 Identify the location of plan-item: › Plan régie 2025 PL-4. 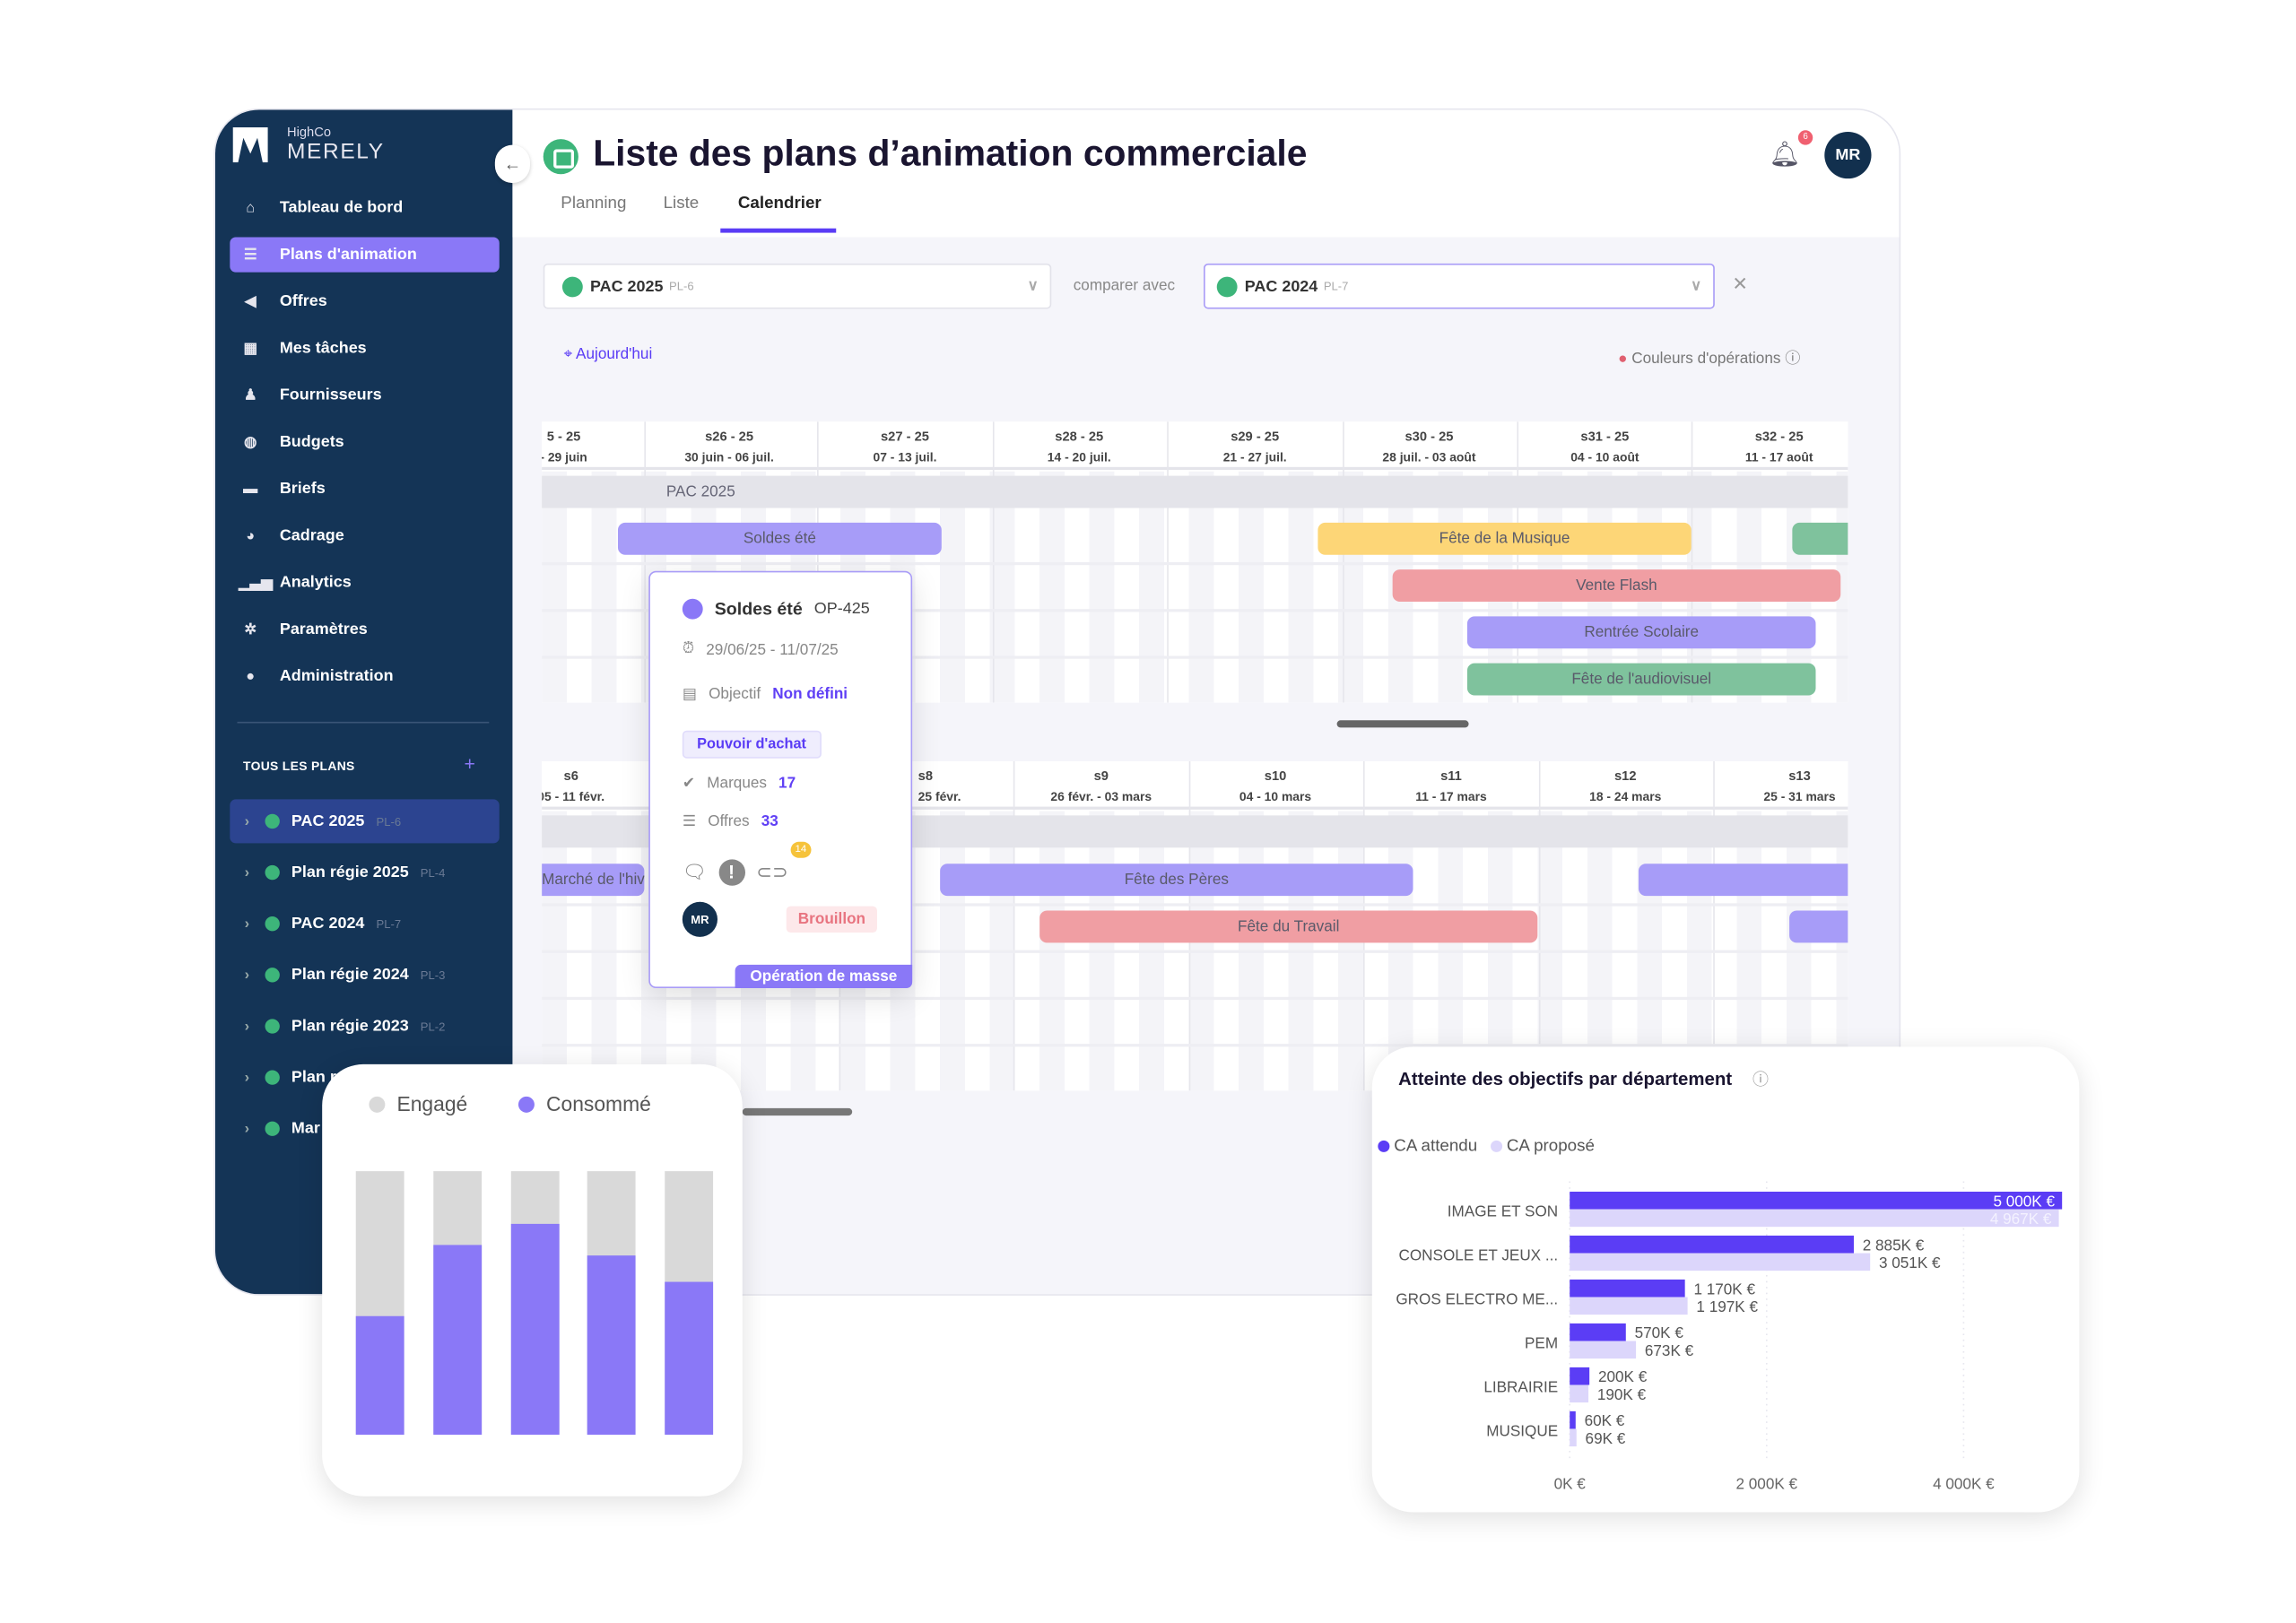
(364, 873).